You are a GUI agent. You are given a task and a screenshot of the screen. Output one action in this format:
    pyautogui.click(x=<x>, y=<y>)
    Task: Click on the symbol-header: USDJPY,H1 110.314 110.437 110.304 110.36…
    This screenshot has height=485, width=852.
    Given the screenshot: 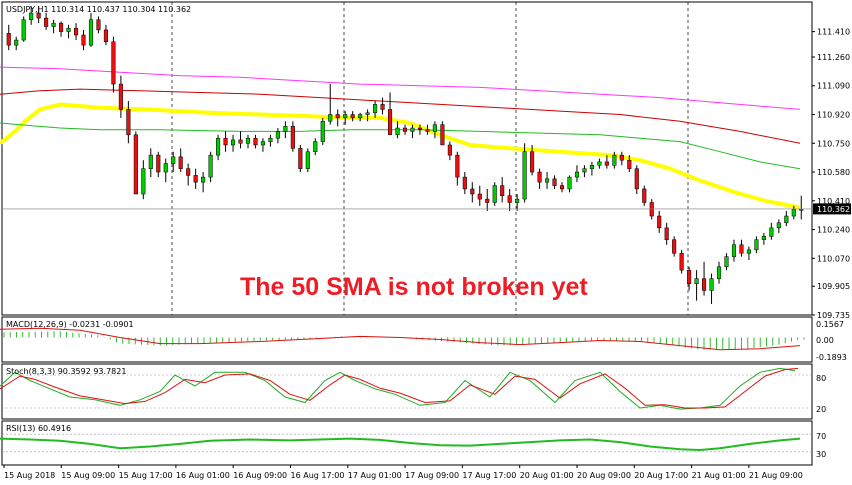 What is the action you would take?
    pyautogui.click(x=98, y=9)
    